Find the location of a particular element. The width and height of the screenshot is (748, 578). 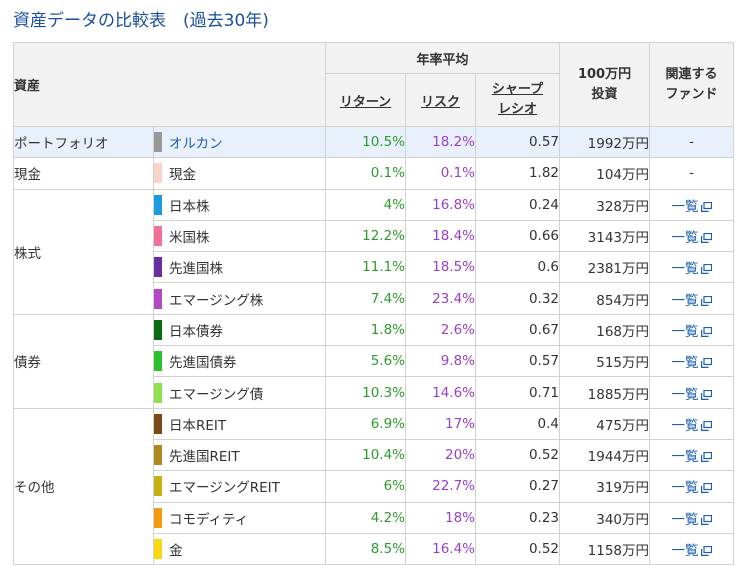

sharpe-value: 0.52 is located at coordinates (518, 549).